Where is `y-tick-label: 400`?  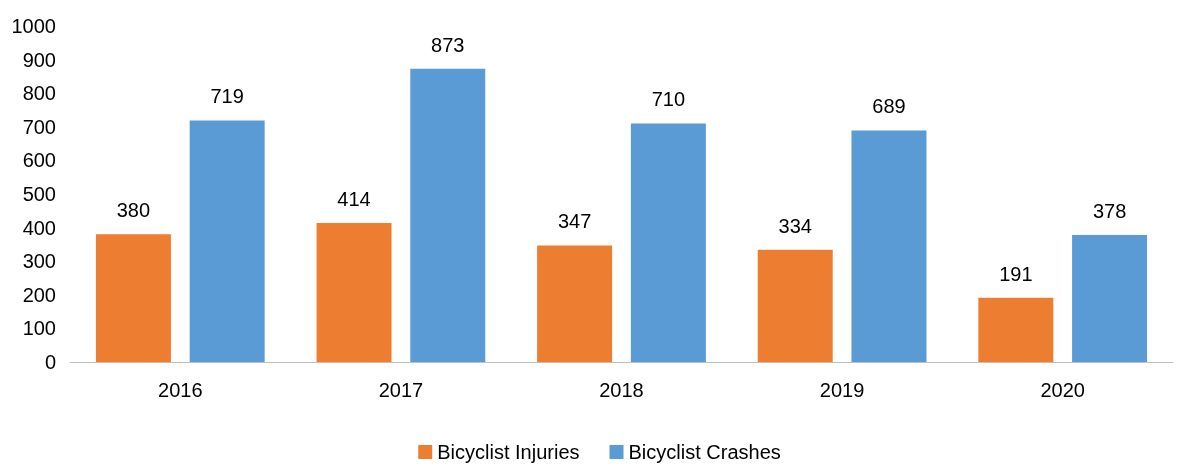 y-tick-label: 400 is located at coordinates (39, 227).